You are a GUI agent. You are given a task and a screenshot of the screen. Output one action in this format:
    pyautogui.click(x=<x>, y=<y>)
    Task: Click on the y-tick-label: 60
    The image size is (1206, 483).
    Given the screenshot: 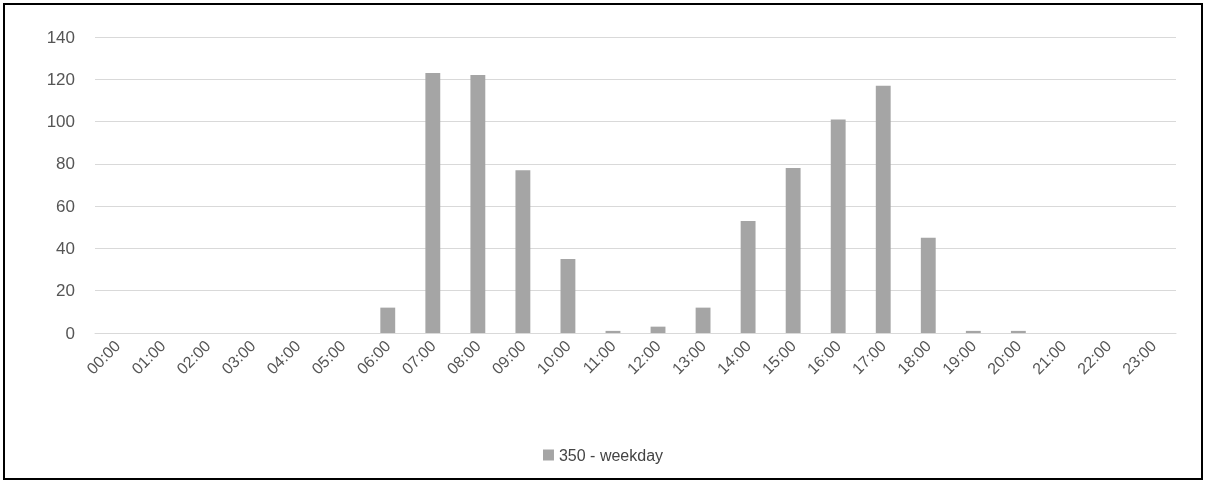 What is the action you would take?
    pyautogui.click(x=65, y=206)
    